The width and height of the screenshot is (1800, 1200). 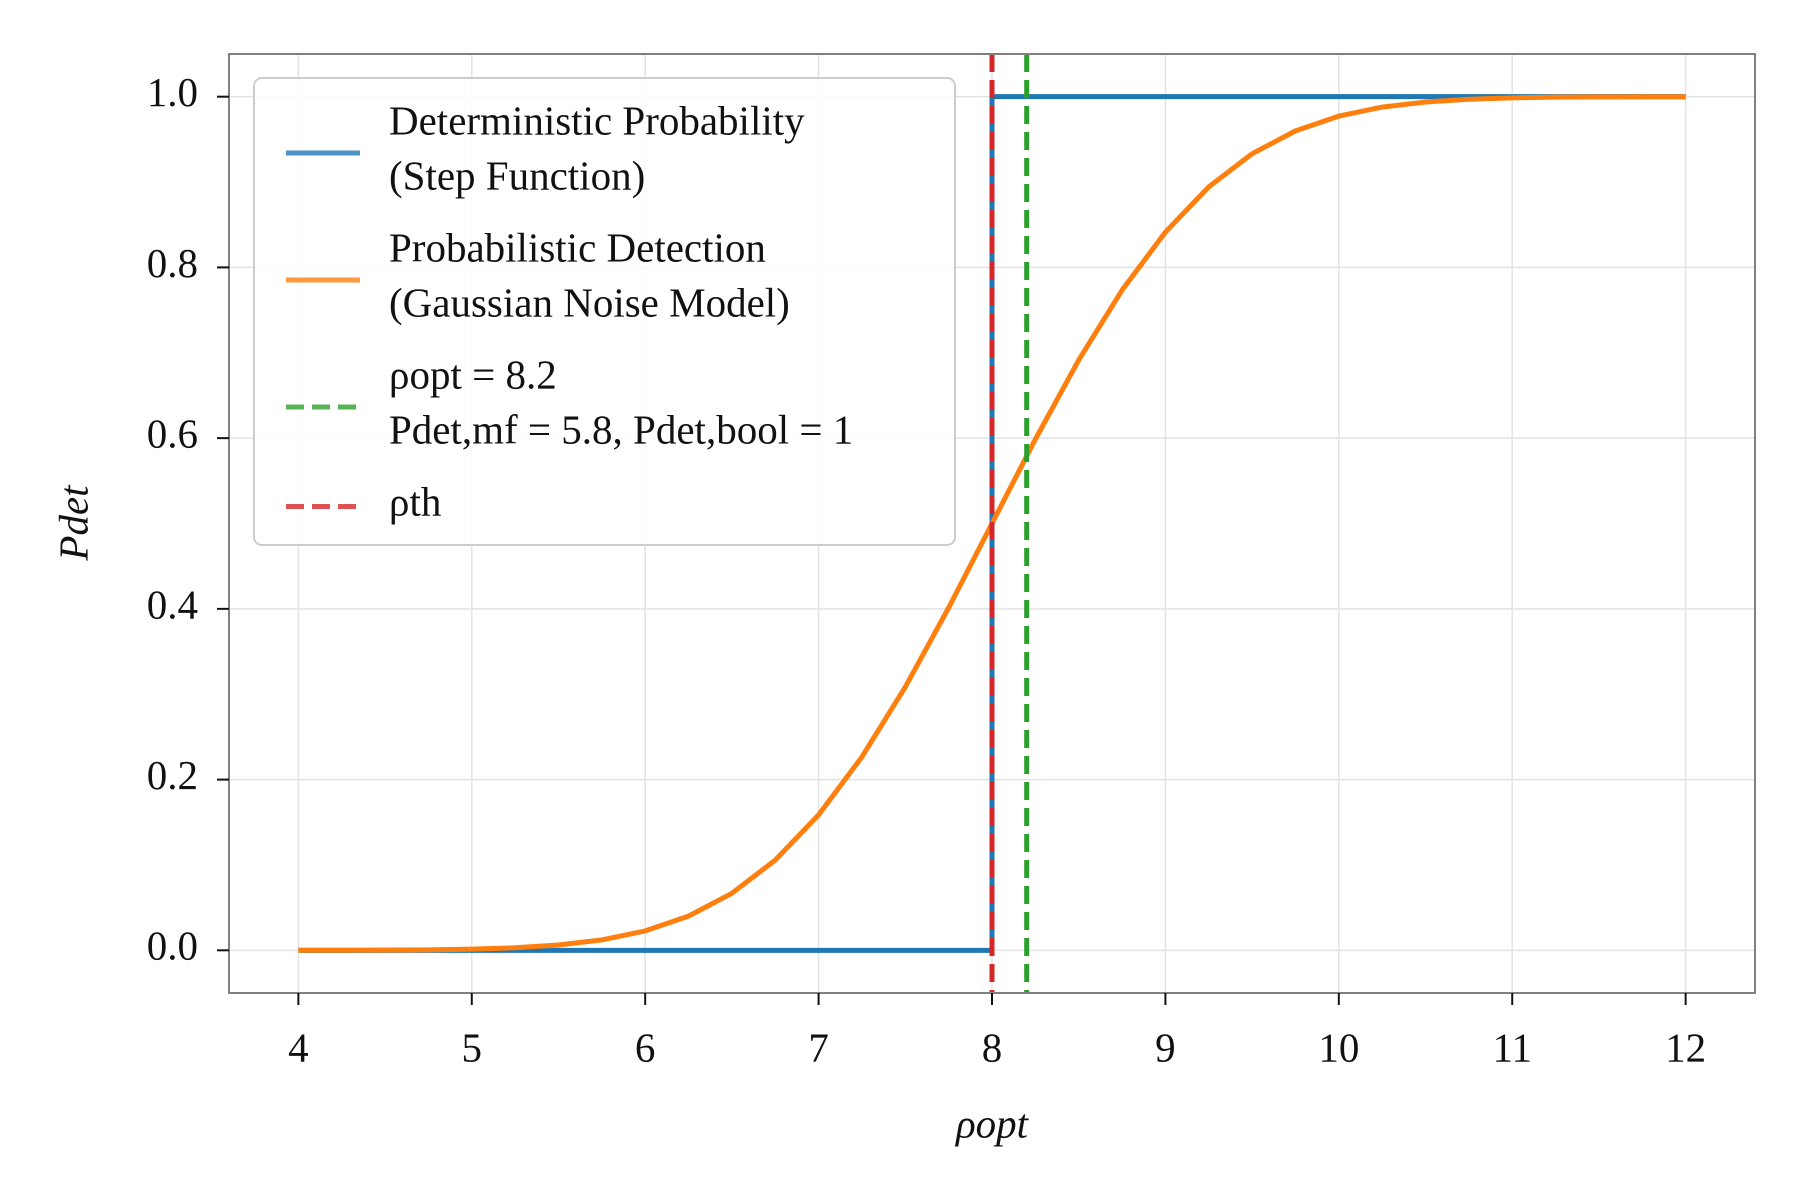 What do you see at coordinates (621, 430) in the screenshot?
I see `legend-label-line: Pdet,mf = 5.8, Pdet,bool = 1` at bounding box center [621, 430].